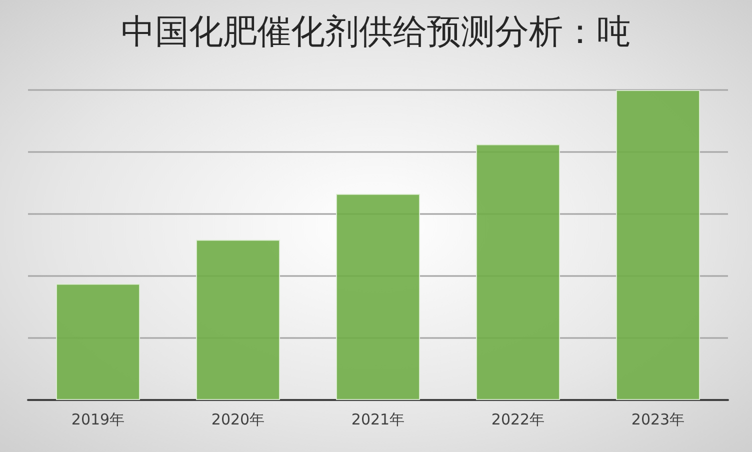 The image size is (752, 452). Describe the element at coordinates (238, 419) in the screenshot. I see `x-tick-label: 2020年` at that location.